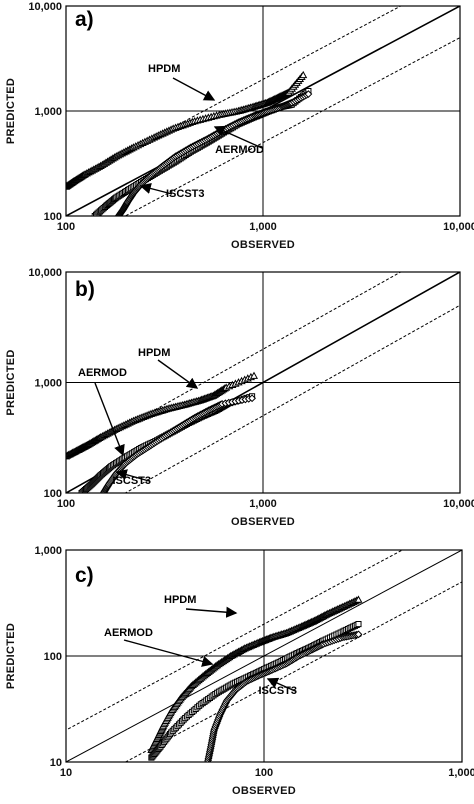  What do you see at coordinates (85, 289) in the screenshot?
I see `panel-label: b)` at bounding box center [85, 289].